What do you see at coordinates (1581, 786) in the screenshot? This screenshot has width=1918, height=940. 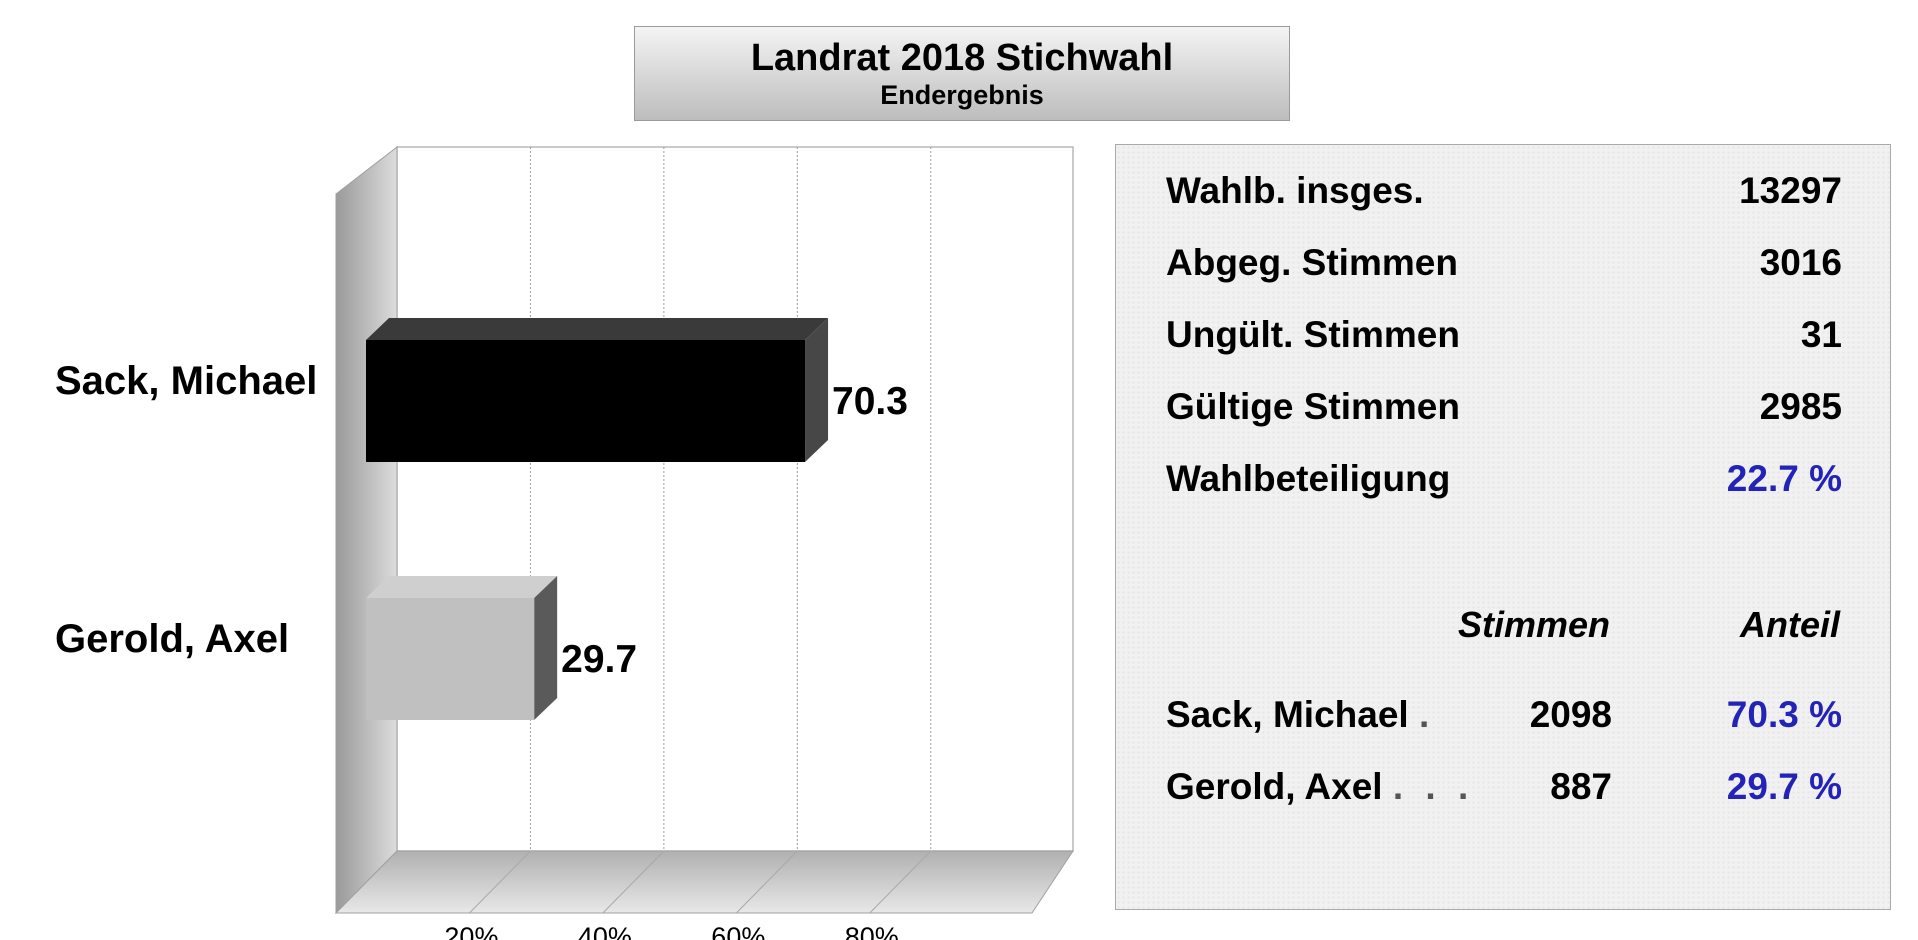 I see `candidate-votes: 887` at bounding box center [1581, 786].